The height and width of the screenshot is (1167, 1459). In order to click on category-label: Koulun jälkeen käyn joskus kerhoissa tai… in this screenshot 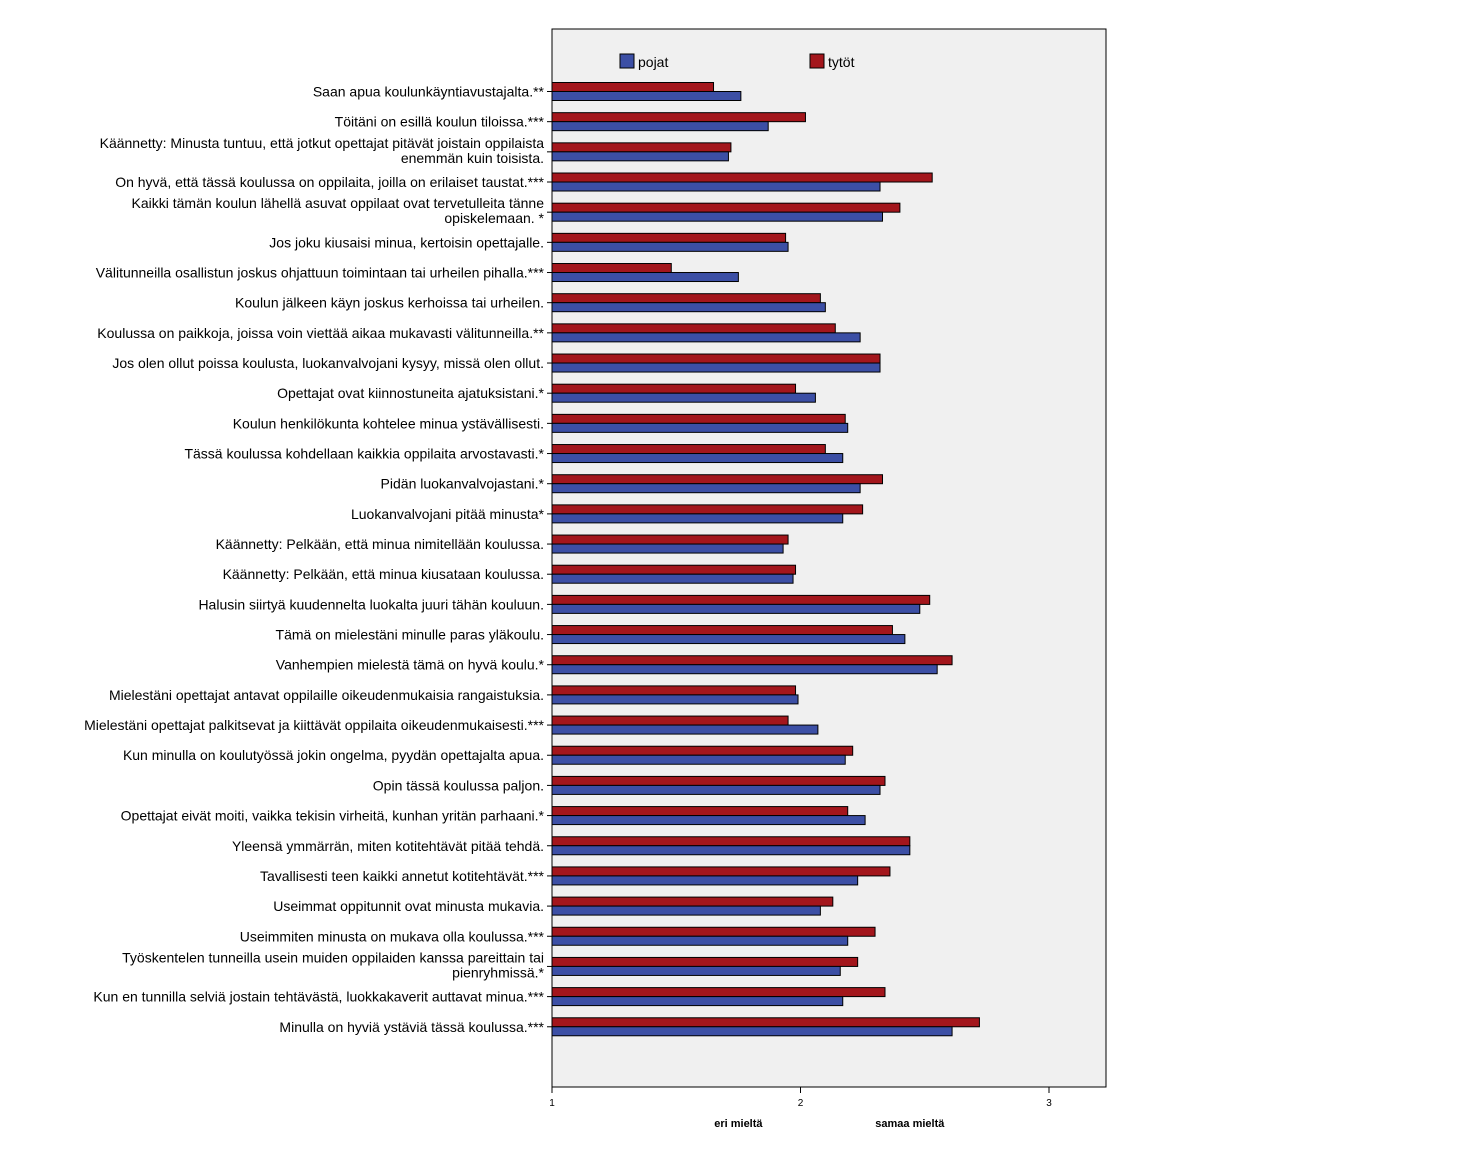, I will do `click(389, 303)`.